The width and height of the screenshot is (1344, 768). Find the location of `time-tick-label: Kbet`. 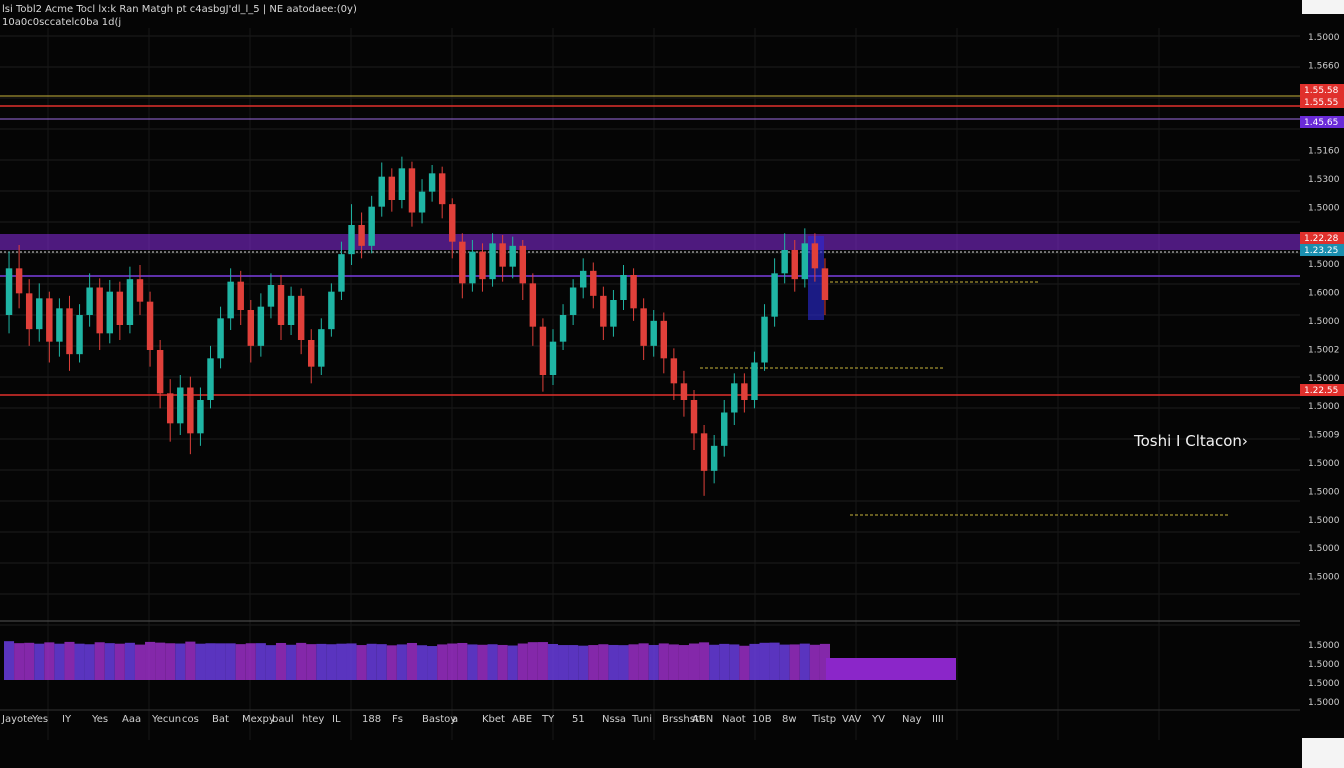

time-tick-label: Kbet is located at coordinates (493, 719).